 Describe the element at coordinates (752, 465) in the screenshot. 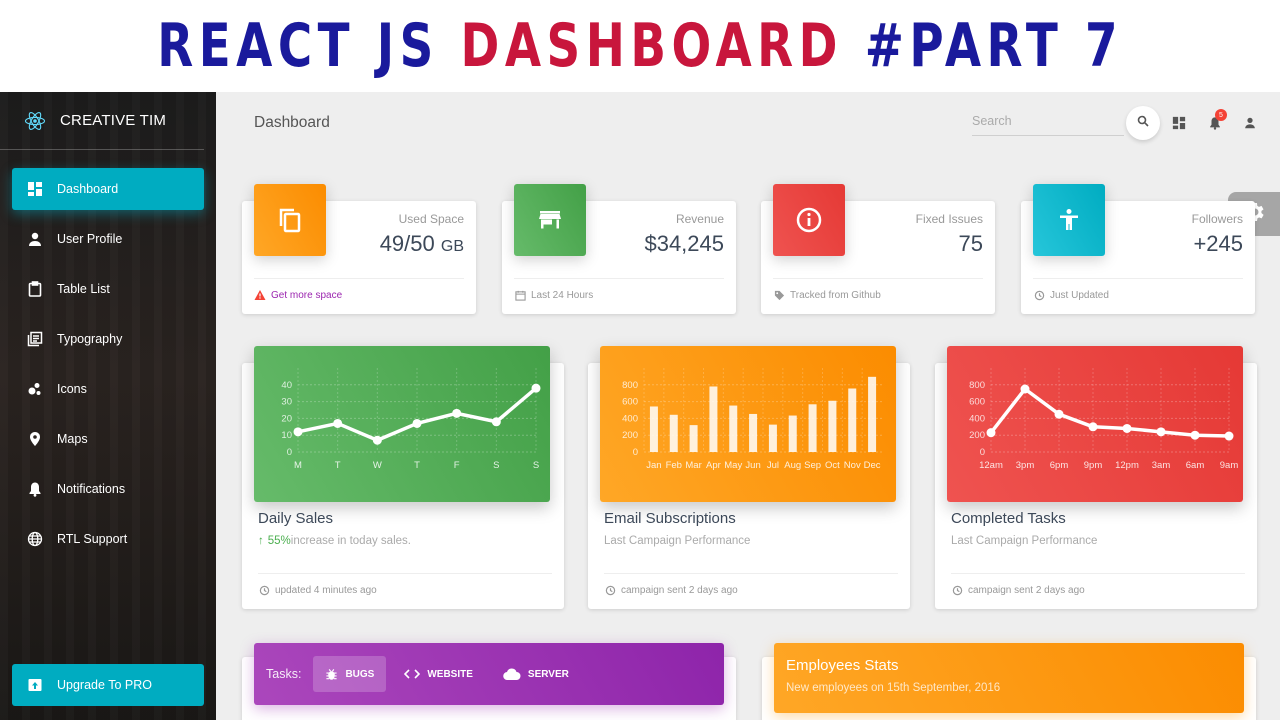

I see `x-tick-label: Jun` at that location.